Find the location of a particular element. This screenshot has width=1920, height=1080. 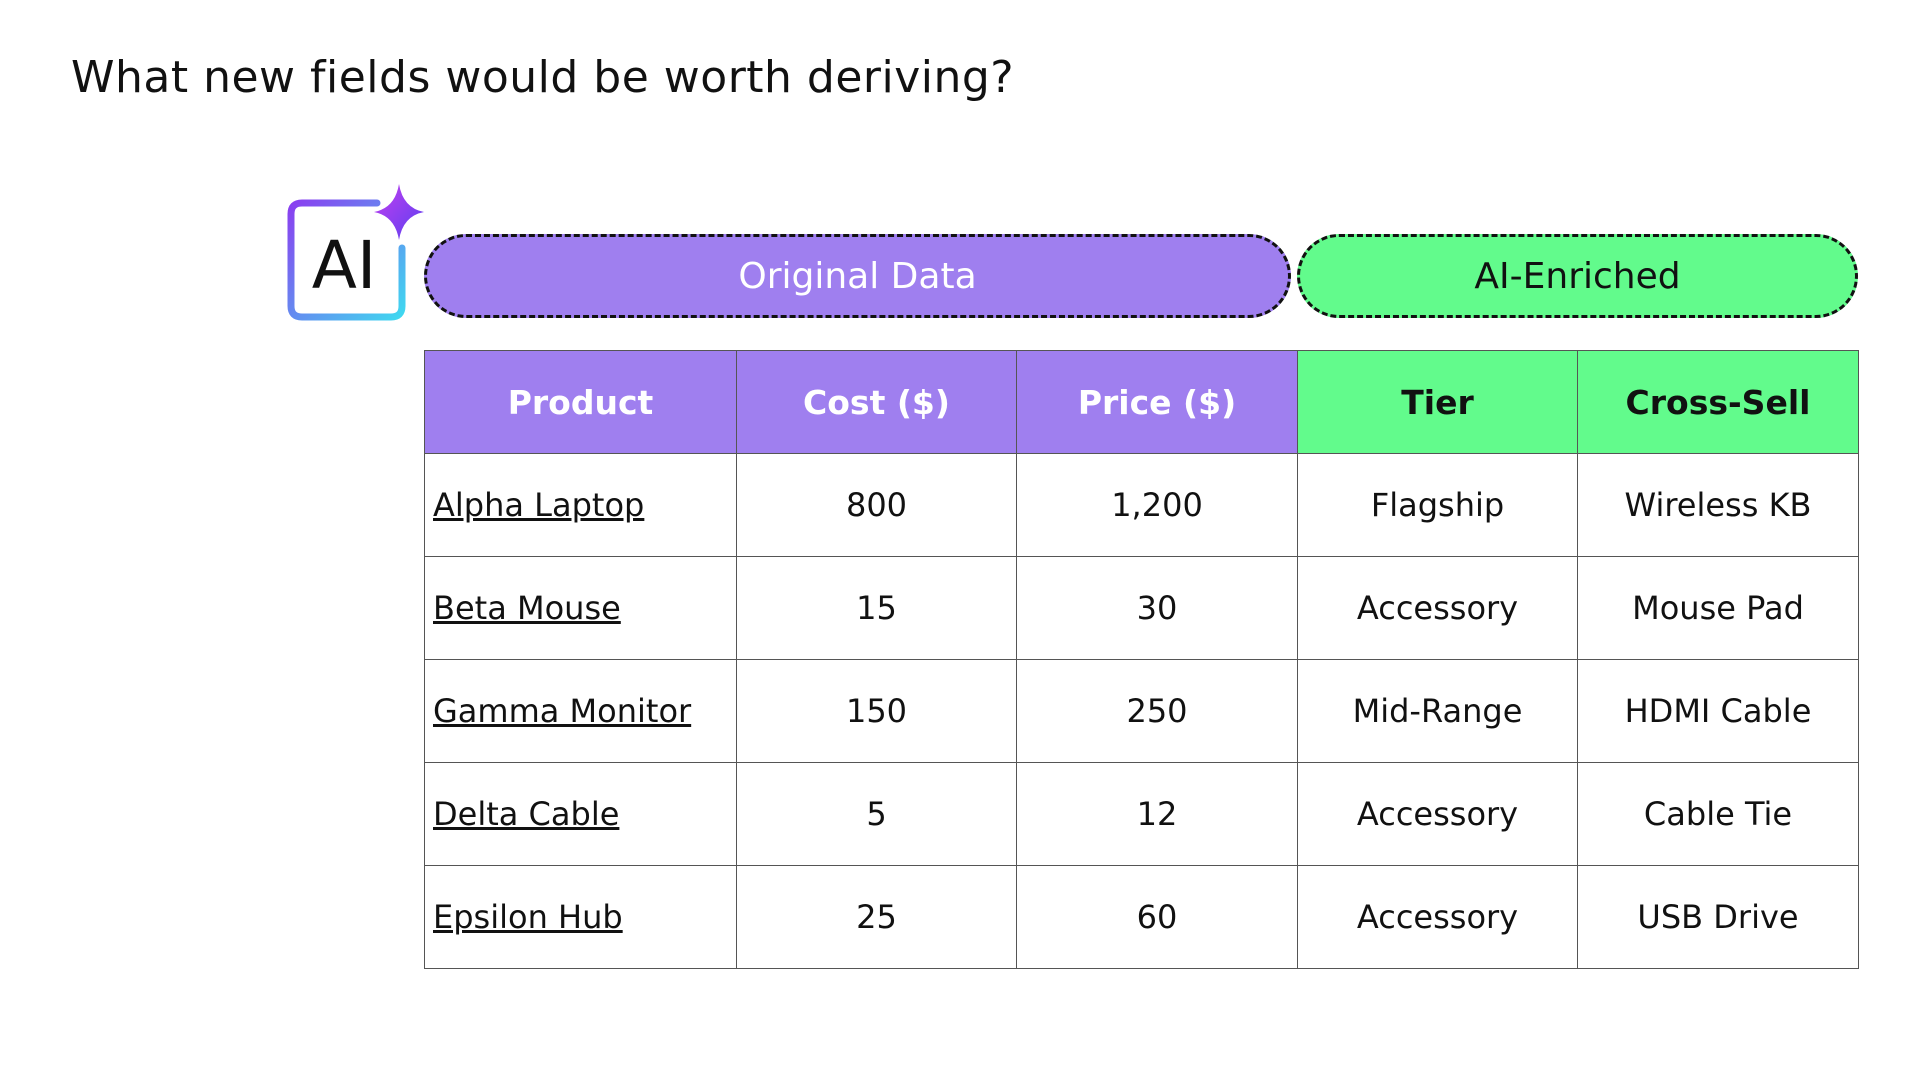

product-link: Alpha Laptop is located at coordinates (580, 505).